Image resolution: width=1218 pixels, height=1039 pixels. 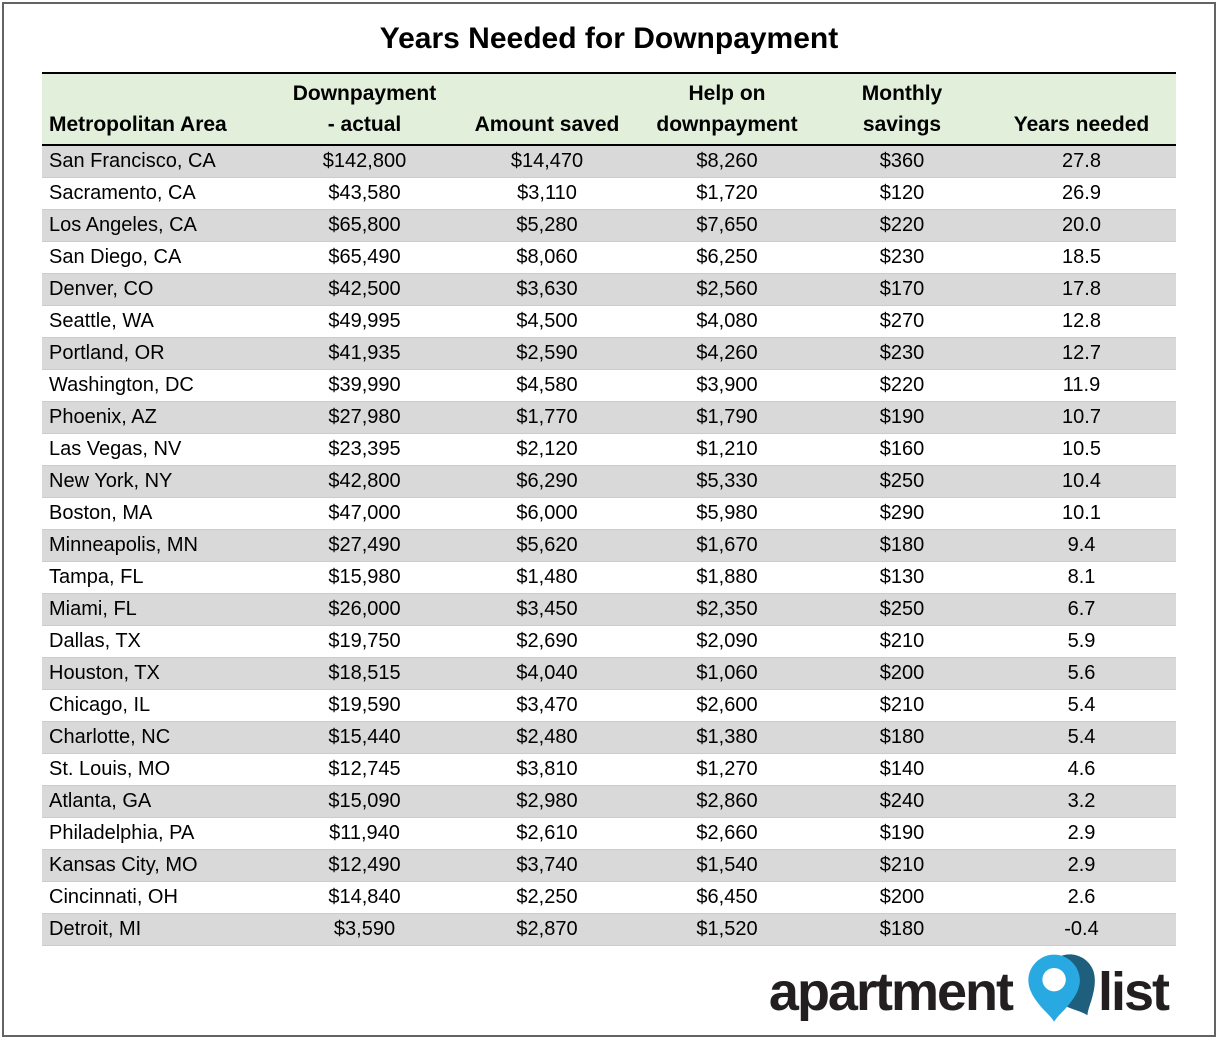 What do you see at coordinates (138, 124) in the screenshot?
I see `header-line: Metropolitan Area` at bounding box center [138, 124].